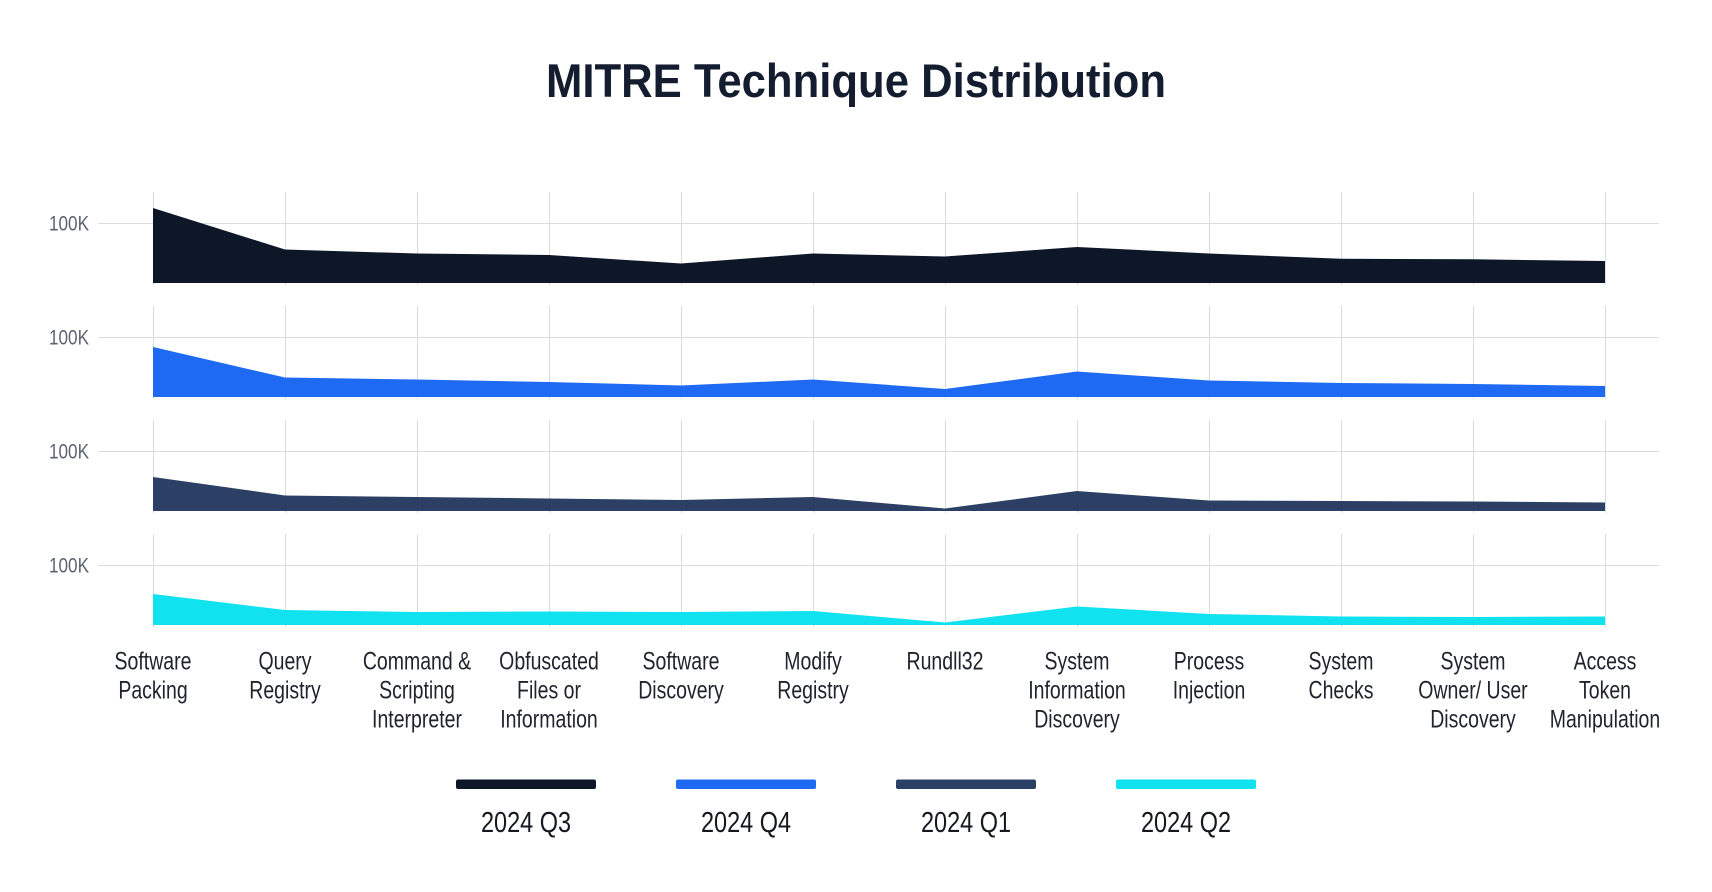 This screenshot has height=892, width=1712. Describe the element at coordinates (1341, 690) in the screenshot. I see `svg-text: Checks` at that location.